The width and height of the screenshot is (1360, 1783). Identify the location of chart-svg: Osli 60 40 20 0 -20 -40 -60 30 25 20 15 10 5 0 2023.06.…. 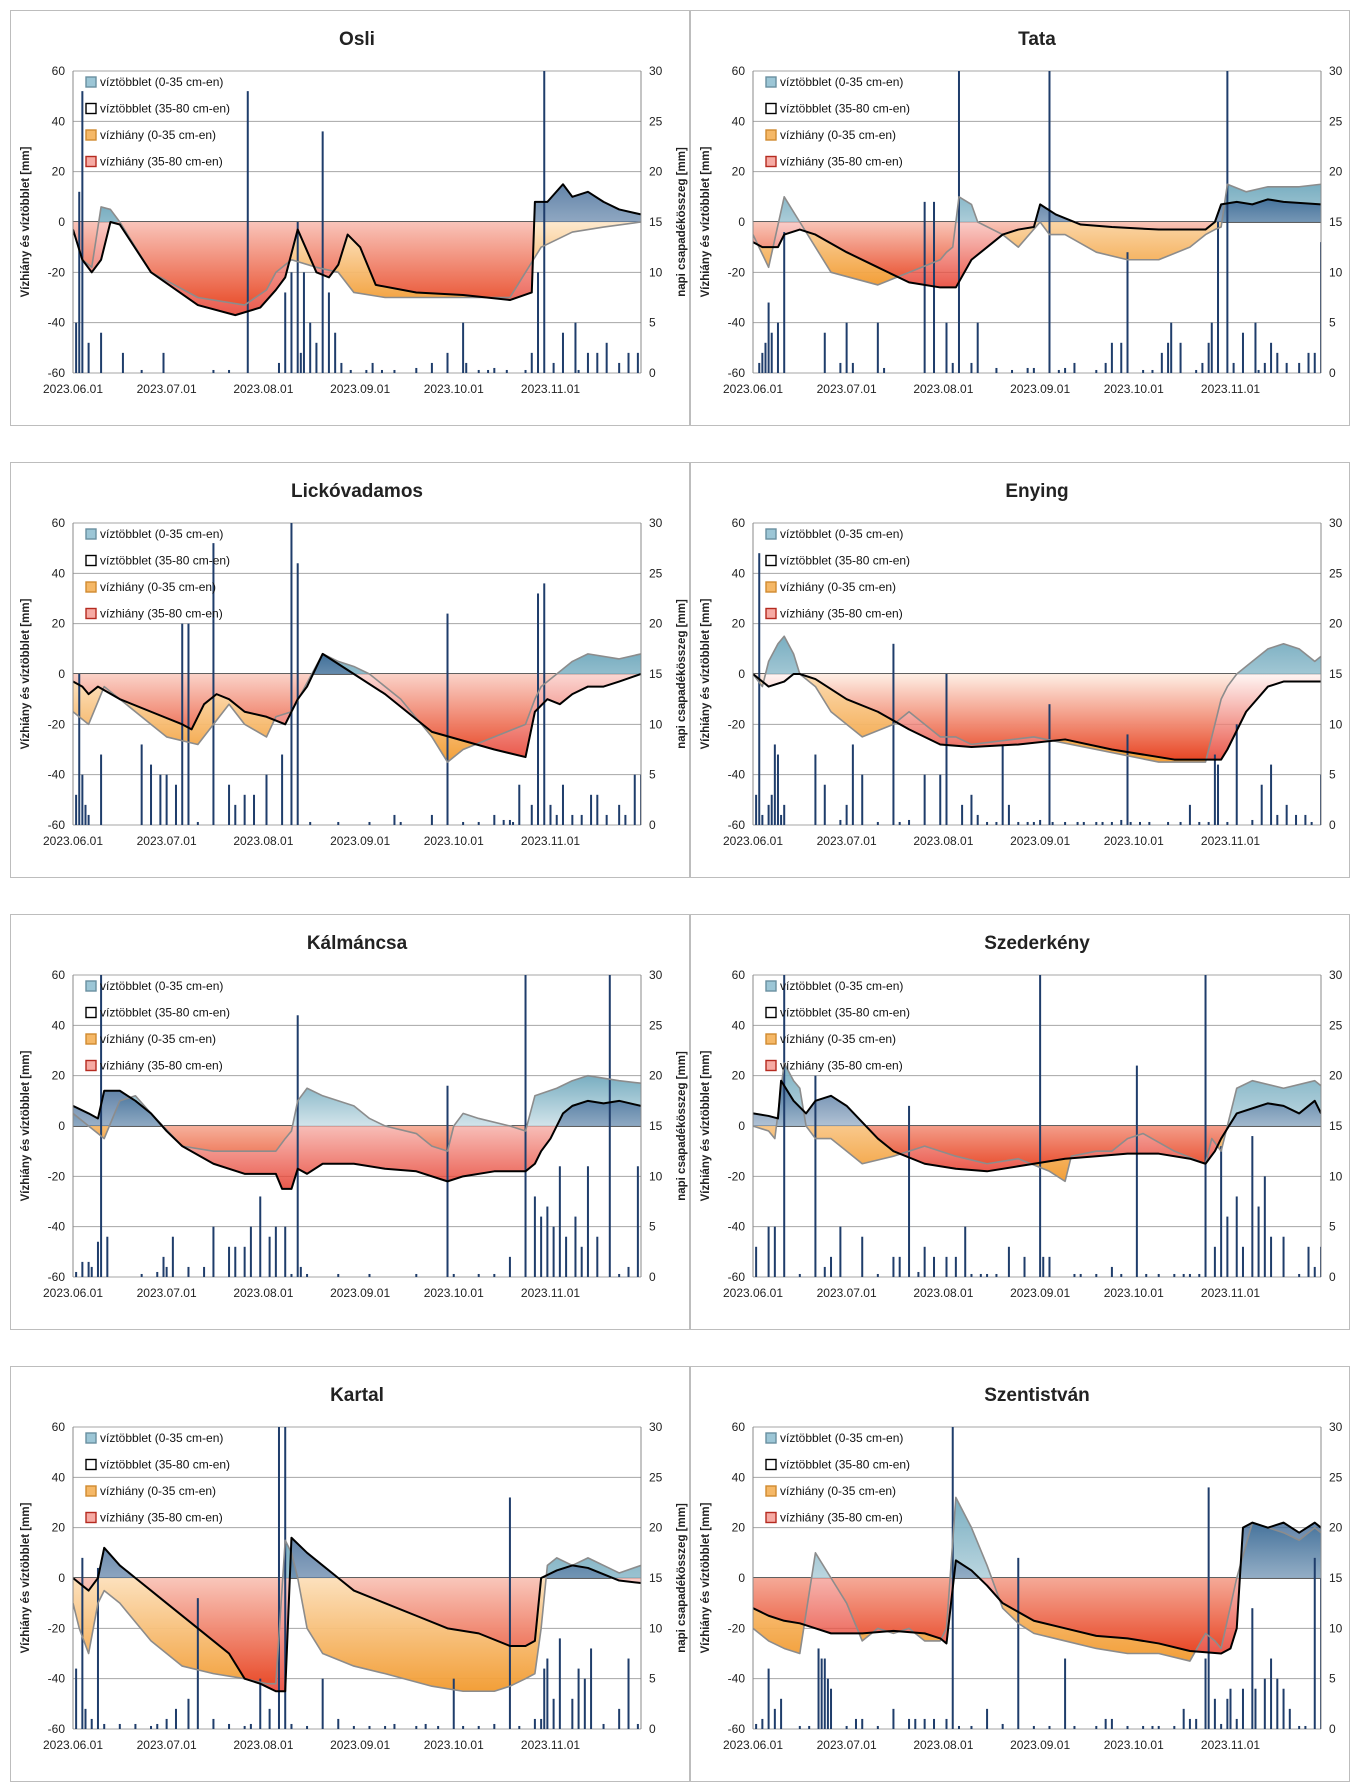
(354, 212).